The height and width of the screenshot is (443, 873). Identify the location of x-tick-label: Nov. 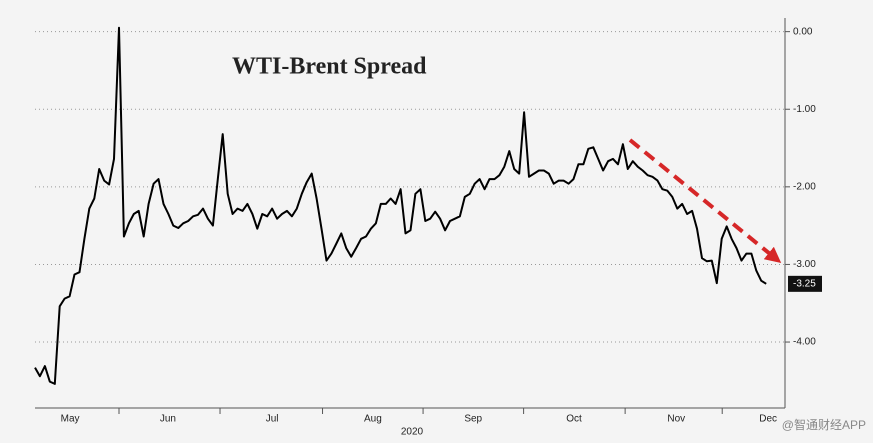
(676, 419).